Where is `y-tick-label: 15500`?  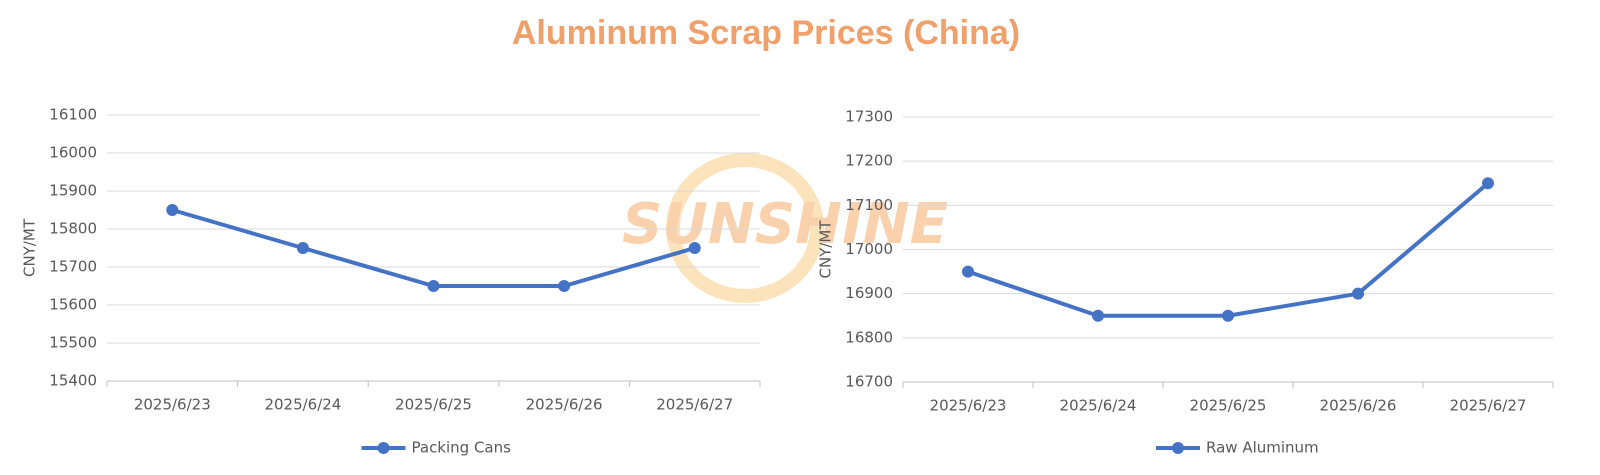 y-tick-label: 15500 is located at coordinates (73, 343).